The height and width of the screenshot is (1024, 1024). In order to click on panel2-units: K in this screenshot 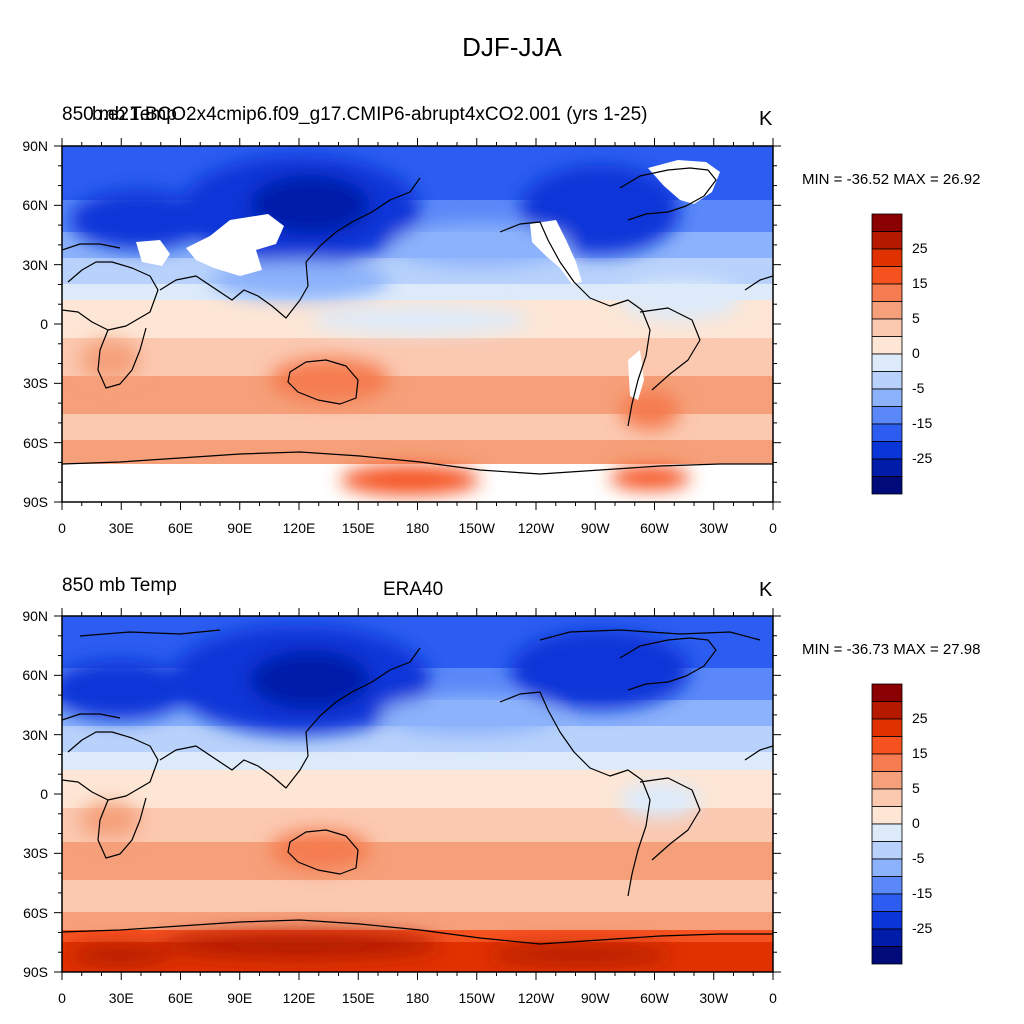, I will do `click(766, 590)`.